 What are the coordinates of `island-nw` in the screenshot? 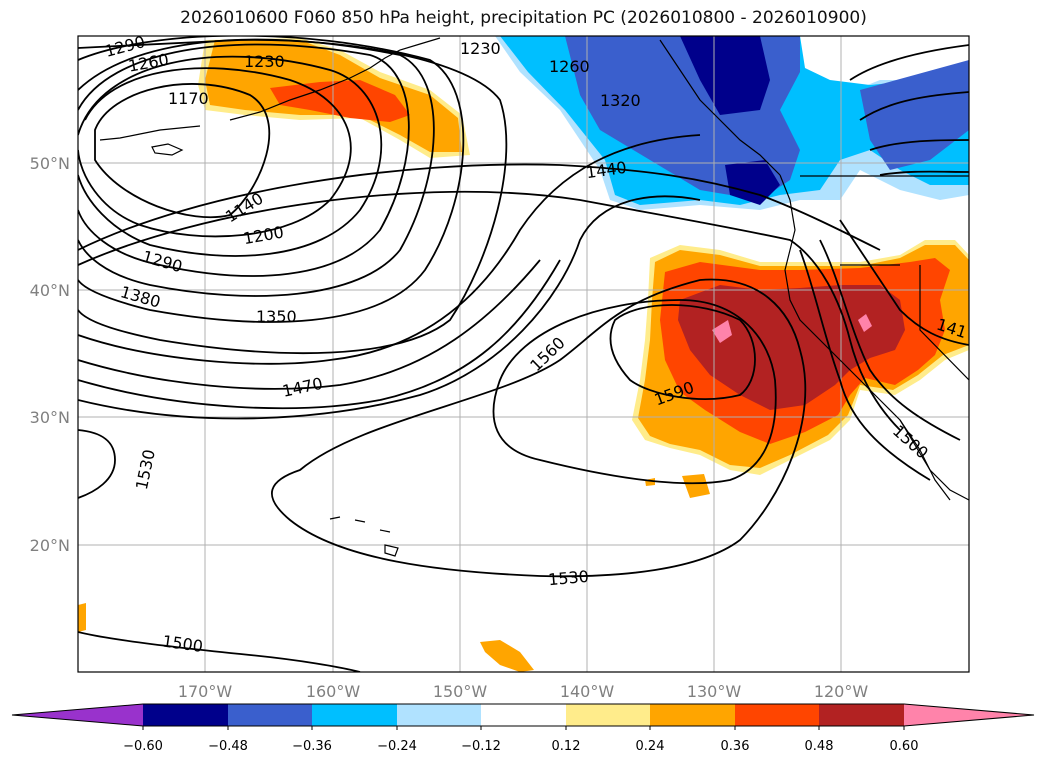 It's located at (167, 149).